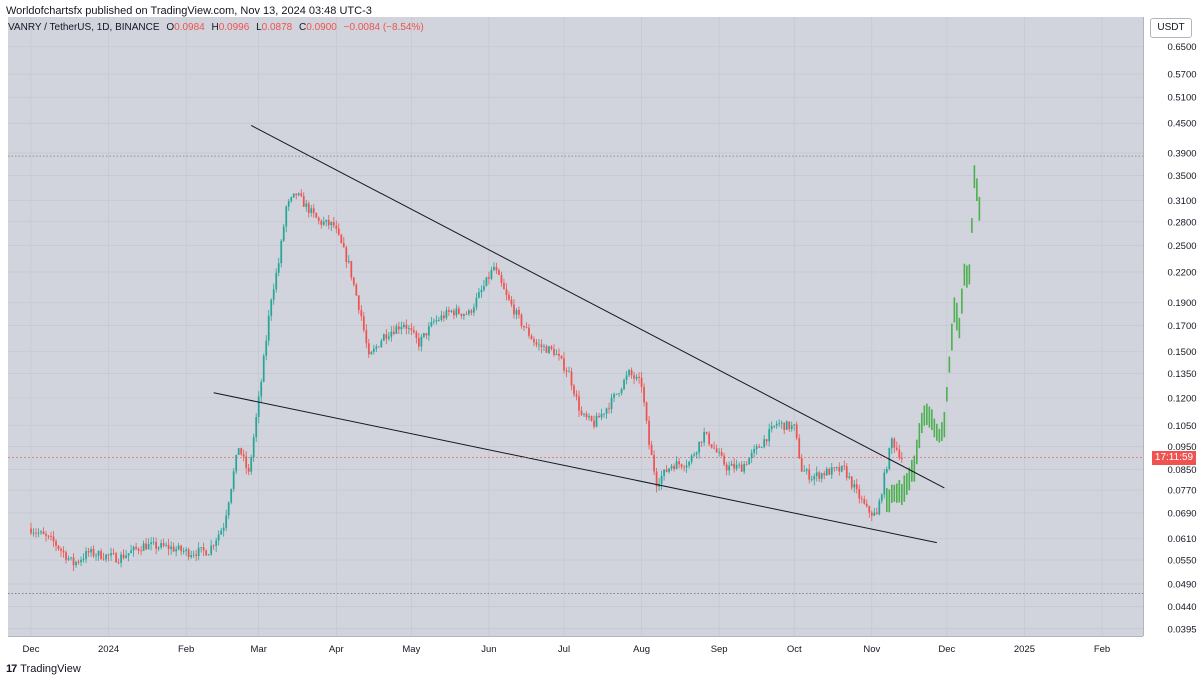 This screenshot has width=1200, height=685. What do you see at coordinates (575, 468) in the screenshot?
I see `trendline-lower` at bounding box center [575, 468].